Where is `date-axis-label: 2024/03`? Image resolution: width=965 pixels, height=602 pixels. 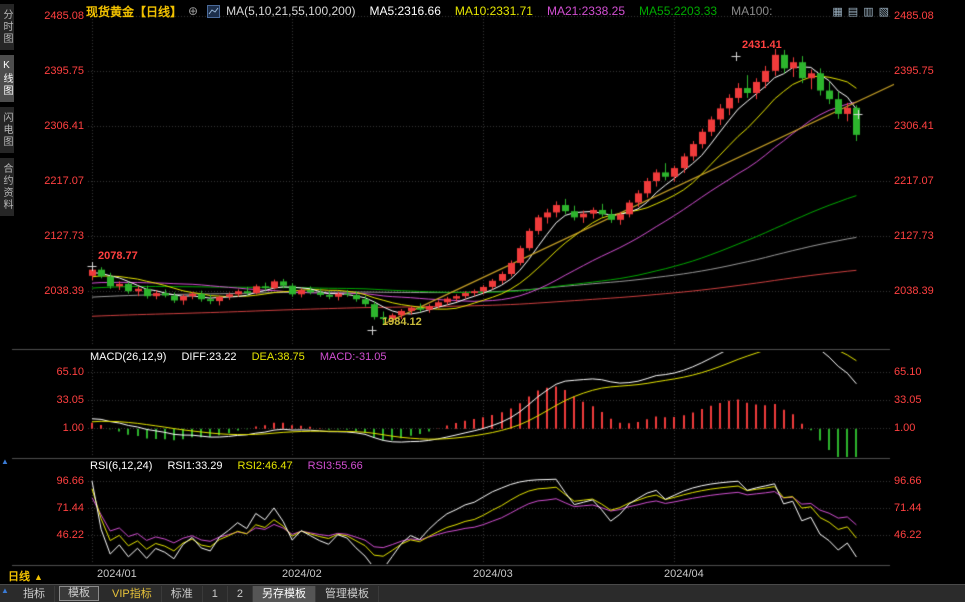
date-axis-label: 2024/03 is located at coordinates (493, 574).